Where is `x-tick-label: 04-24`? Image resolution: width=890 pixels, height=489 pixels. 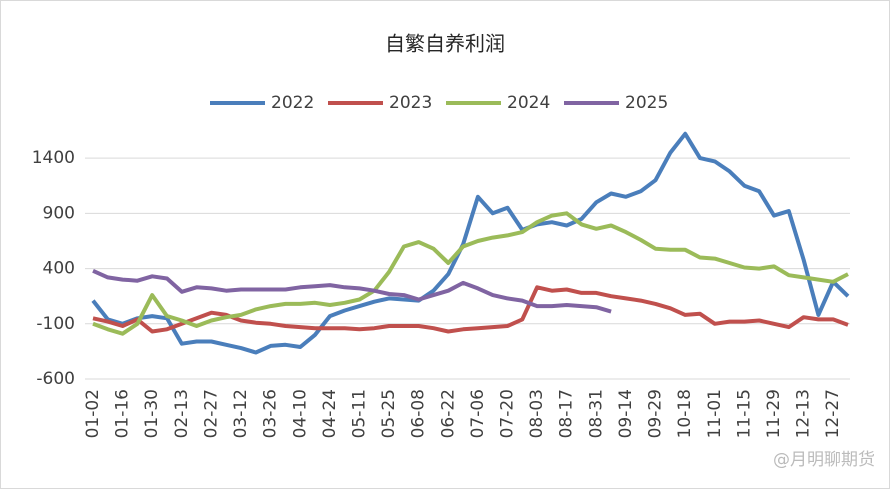 x-tick-label: 04-24 is located at coordinates (330, 413).